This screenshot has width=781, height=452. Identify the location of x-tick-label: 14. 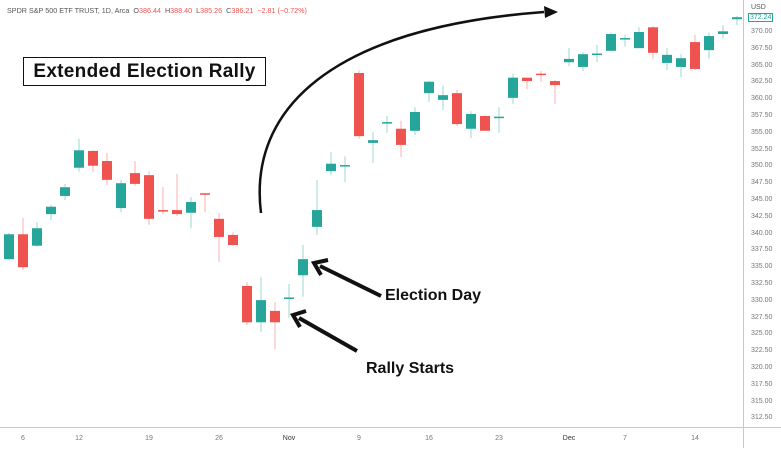
(695, 438).